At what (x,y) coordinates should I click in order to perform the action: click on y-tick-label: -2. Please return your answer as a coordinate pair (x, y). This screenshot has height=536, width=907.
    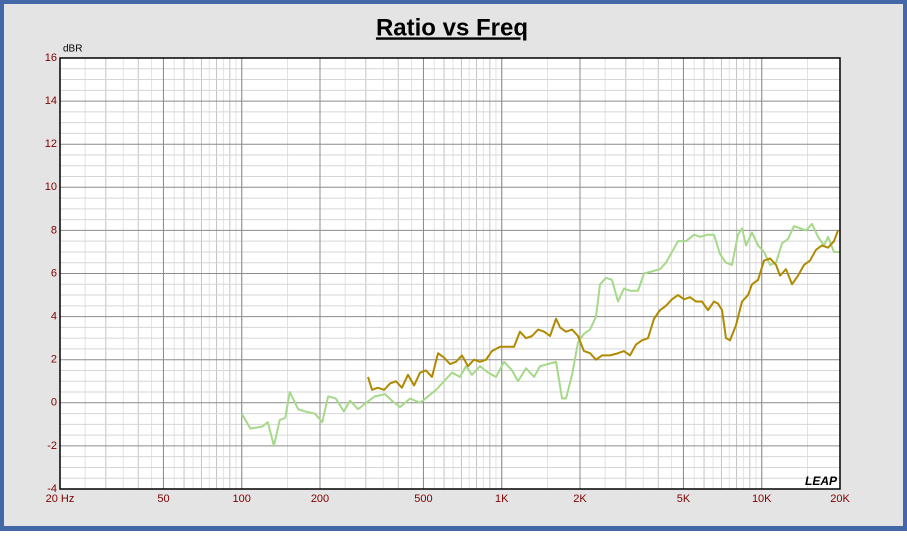
    Looking at the image, I should click on (52, 446).